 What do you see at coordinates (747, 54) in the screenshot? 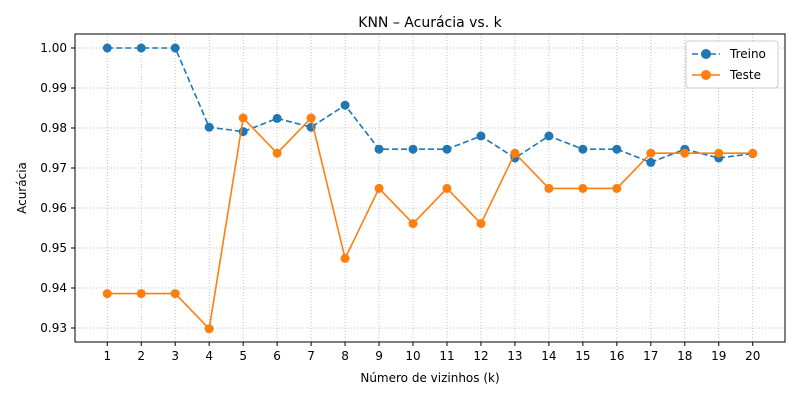
I see `legend-label-treino: Treino` at bounding box center [747, 54].